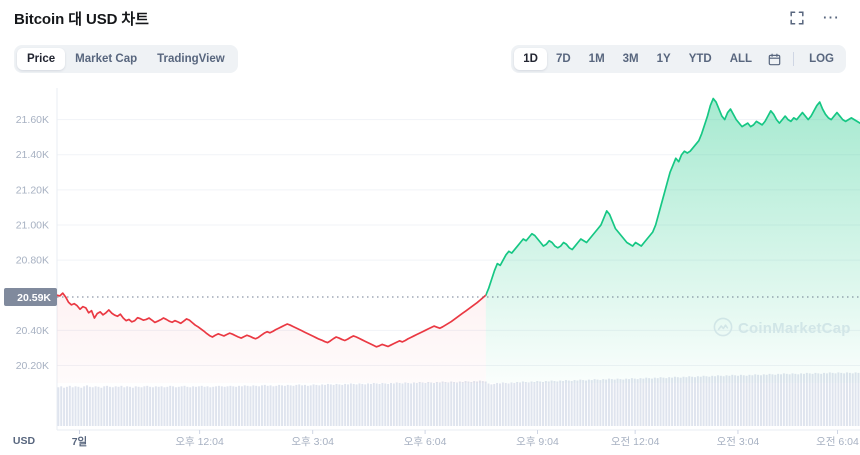  What do you see at coordinates (41, 59) in the screenshot?
I see `tab-price: Price` at bounding box center [41, 59].